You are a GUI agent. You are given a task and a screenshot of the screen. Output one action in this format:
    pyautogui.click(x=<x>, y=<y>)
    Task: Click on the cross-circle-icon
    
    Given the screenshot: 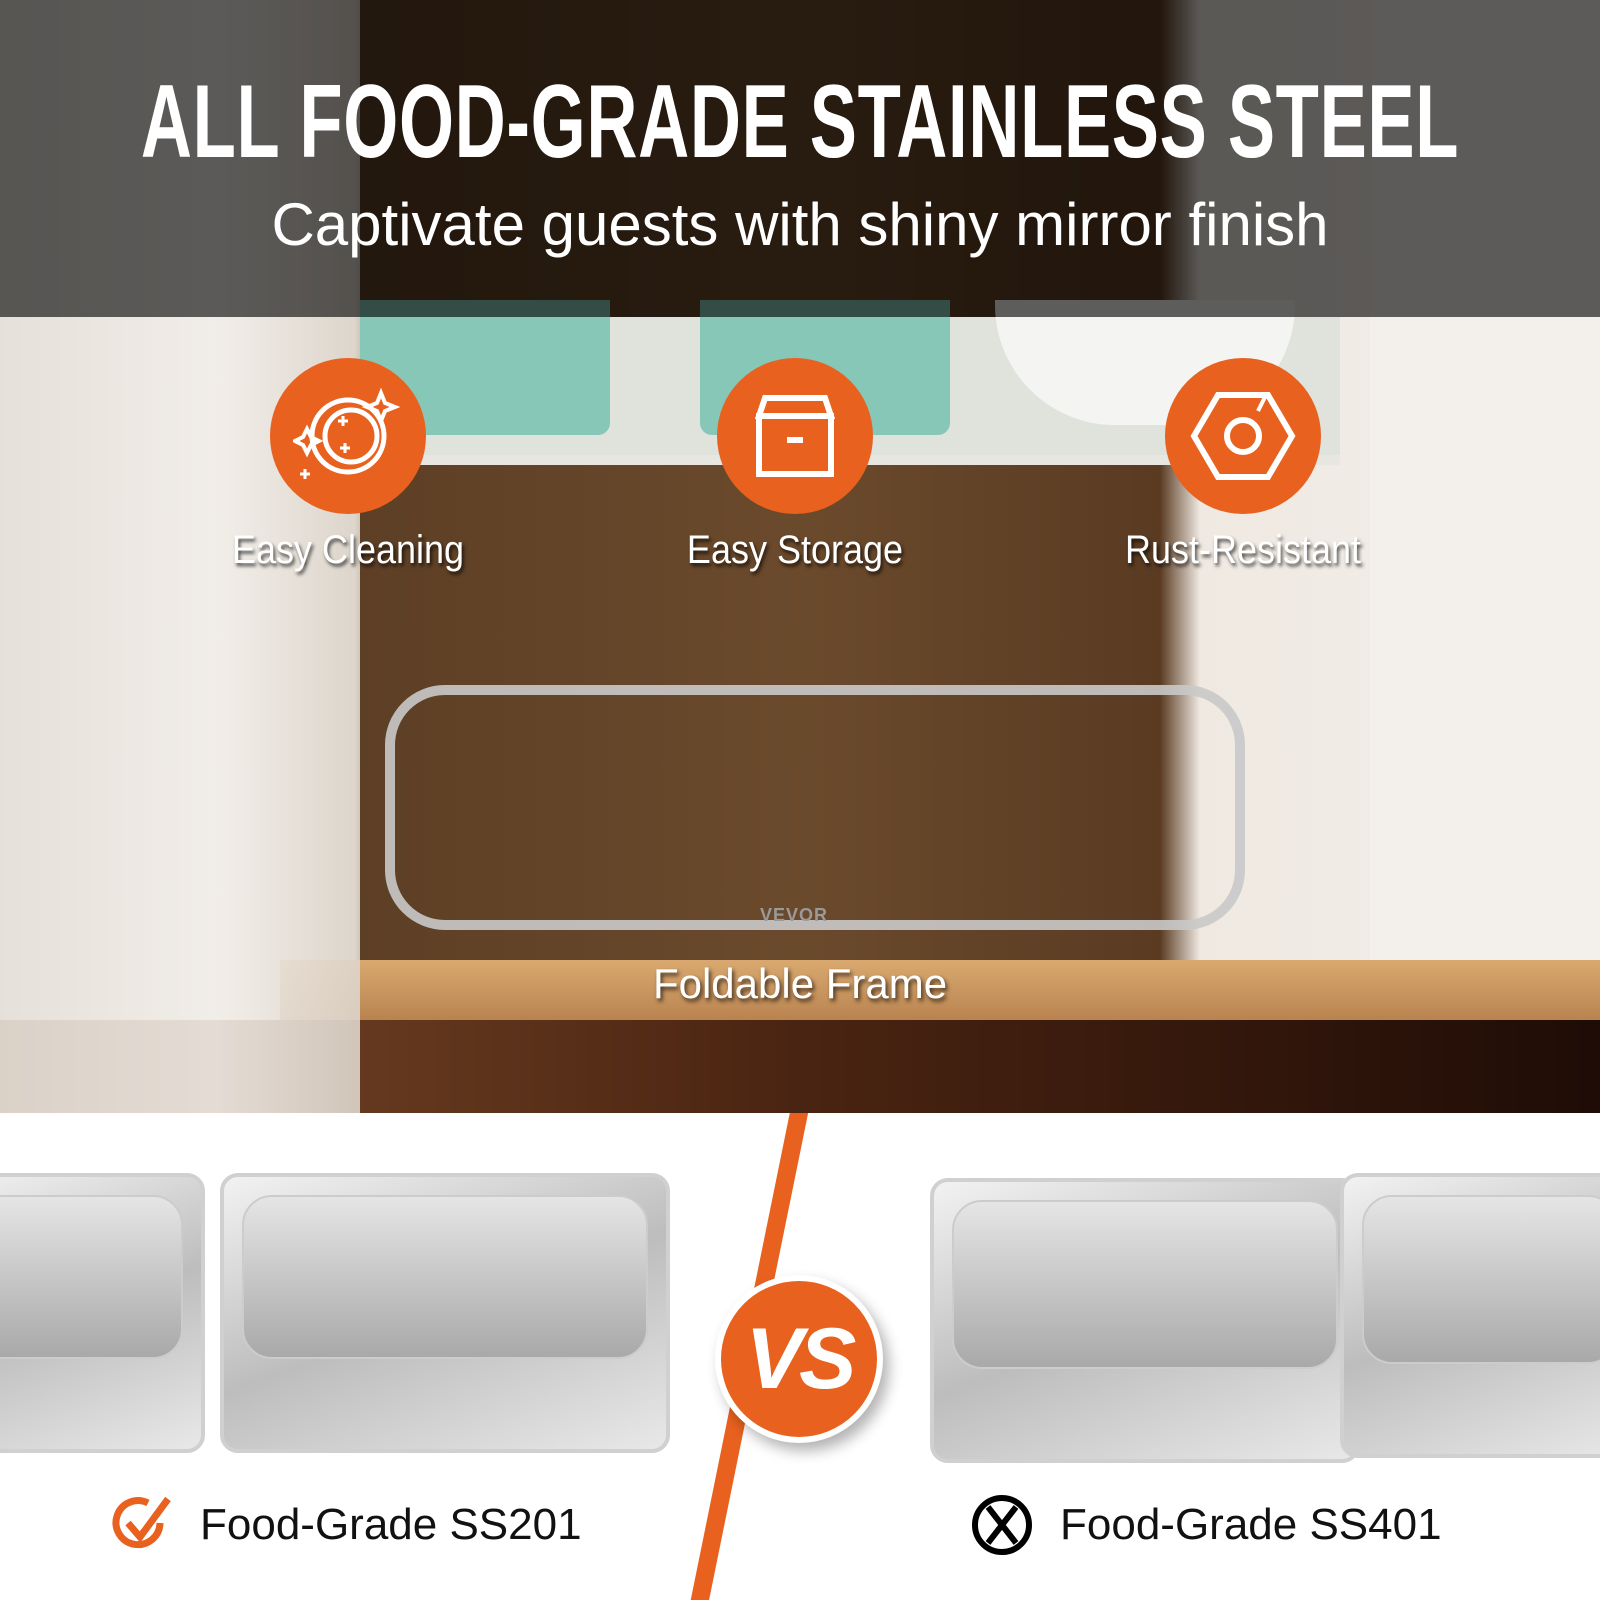 What is the action you would take?
    pyautogui.click(x=1002, y=1525)
    